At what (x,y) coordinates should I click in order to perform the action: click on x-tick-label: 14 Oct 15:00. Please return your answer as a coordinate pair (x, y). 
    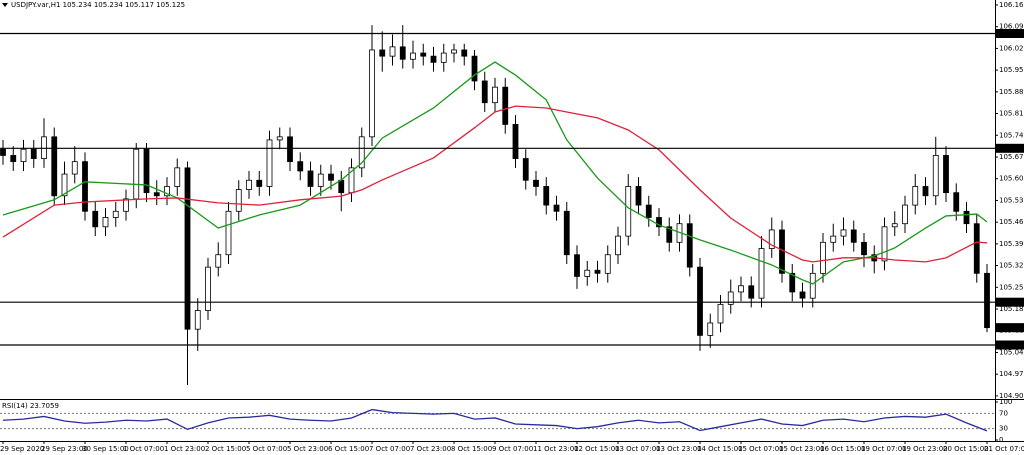
    Looking at the image, I should click on (720, 449).